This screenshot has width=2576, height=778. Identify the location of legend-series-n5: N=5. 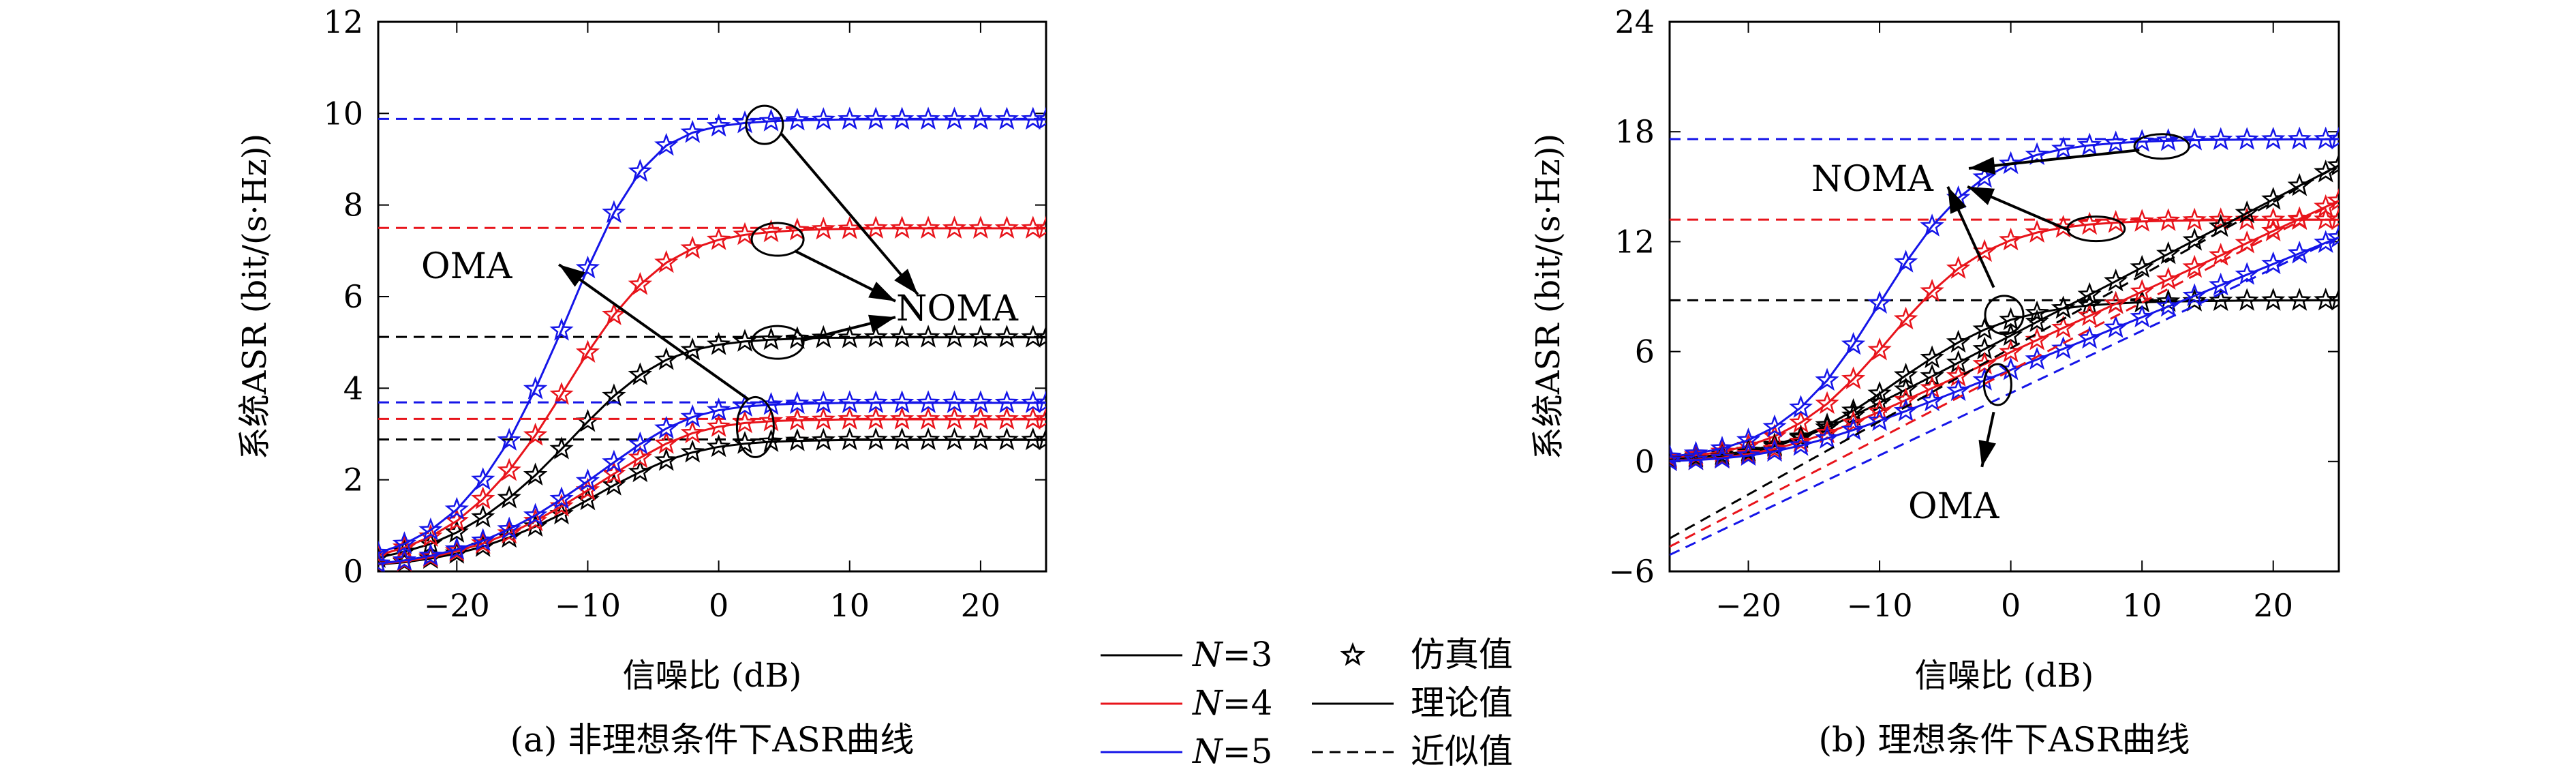
(1186, 751).